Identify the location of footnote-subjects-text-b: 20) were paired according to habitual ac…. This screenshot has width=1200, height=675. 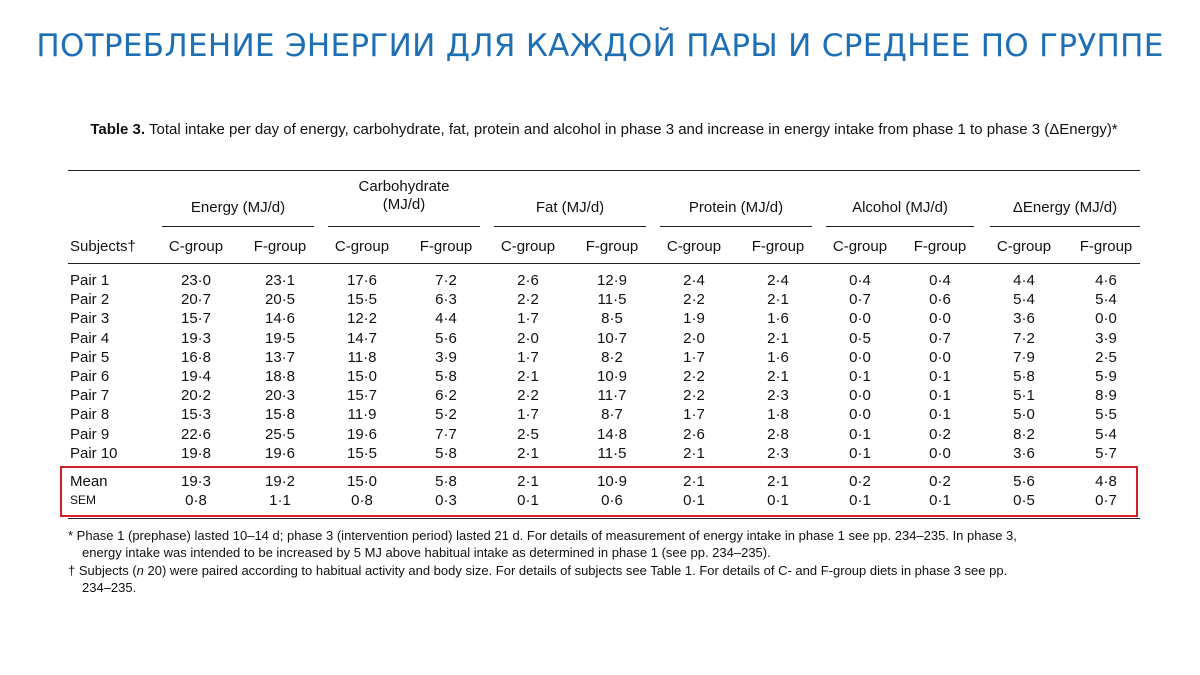
(575, 570).